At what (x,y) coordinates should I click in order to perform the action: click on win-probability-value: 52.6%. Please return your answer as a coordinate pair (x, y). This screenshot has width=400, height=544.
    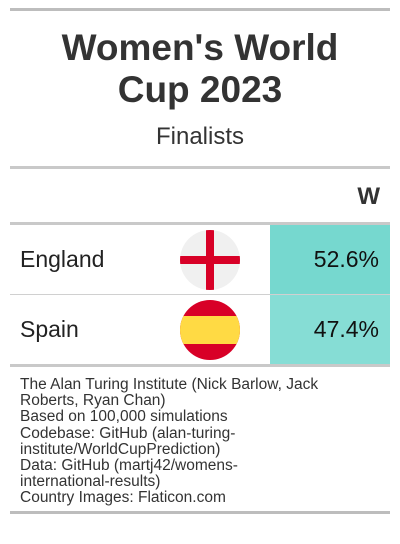
    Looking at the image, I should click on (346, 259).